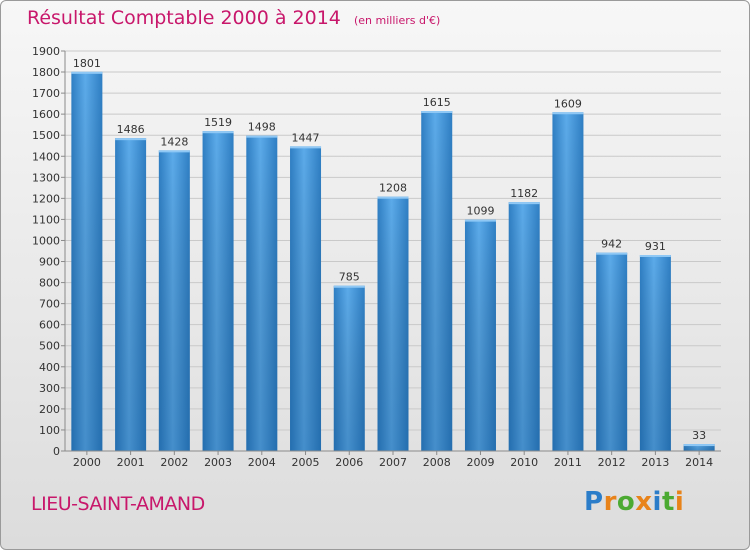  I want to click on y-tick-label: 1800, so click(46, 72).